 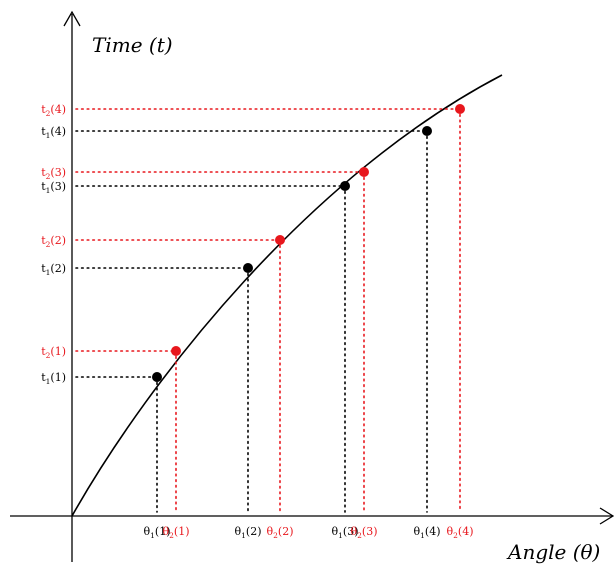 What do you see at coordinates (345, 532) in the screenshot?
I see `x-tick-label-s1-3: θ1(3)` at bounding box center [345, 532].